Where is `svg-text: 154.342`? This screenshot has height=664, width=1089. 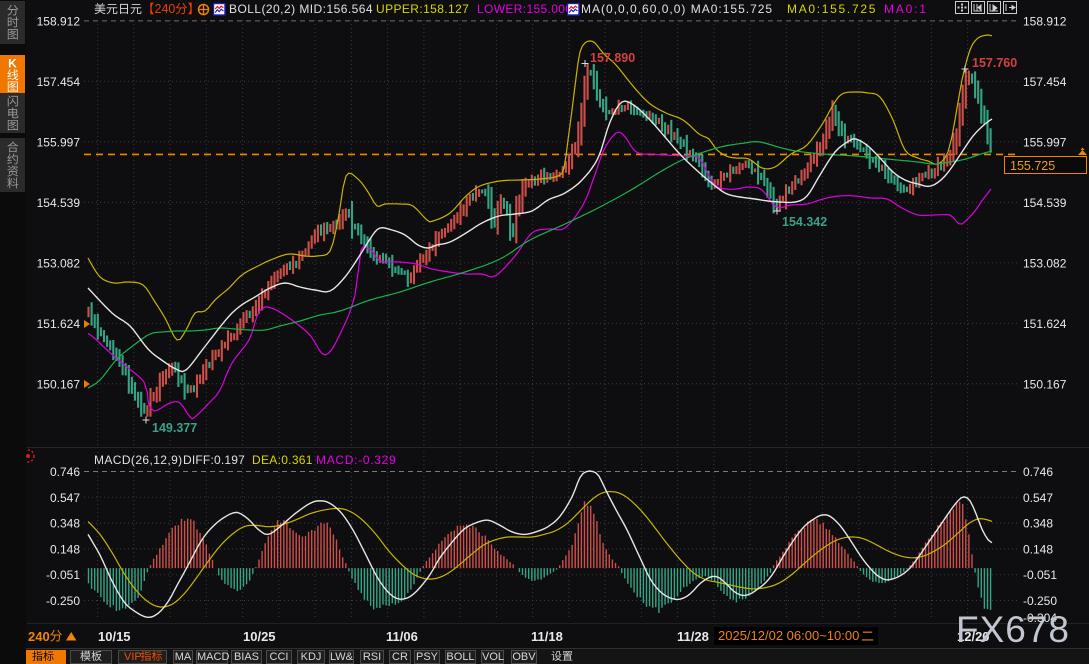 svg-text: 154.342 is located at coordinates (804, 222).